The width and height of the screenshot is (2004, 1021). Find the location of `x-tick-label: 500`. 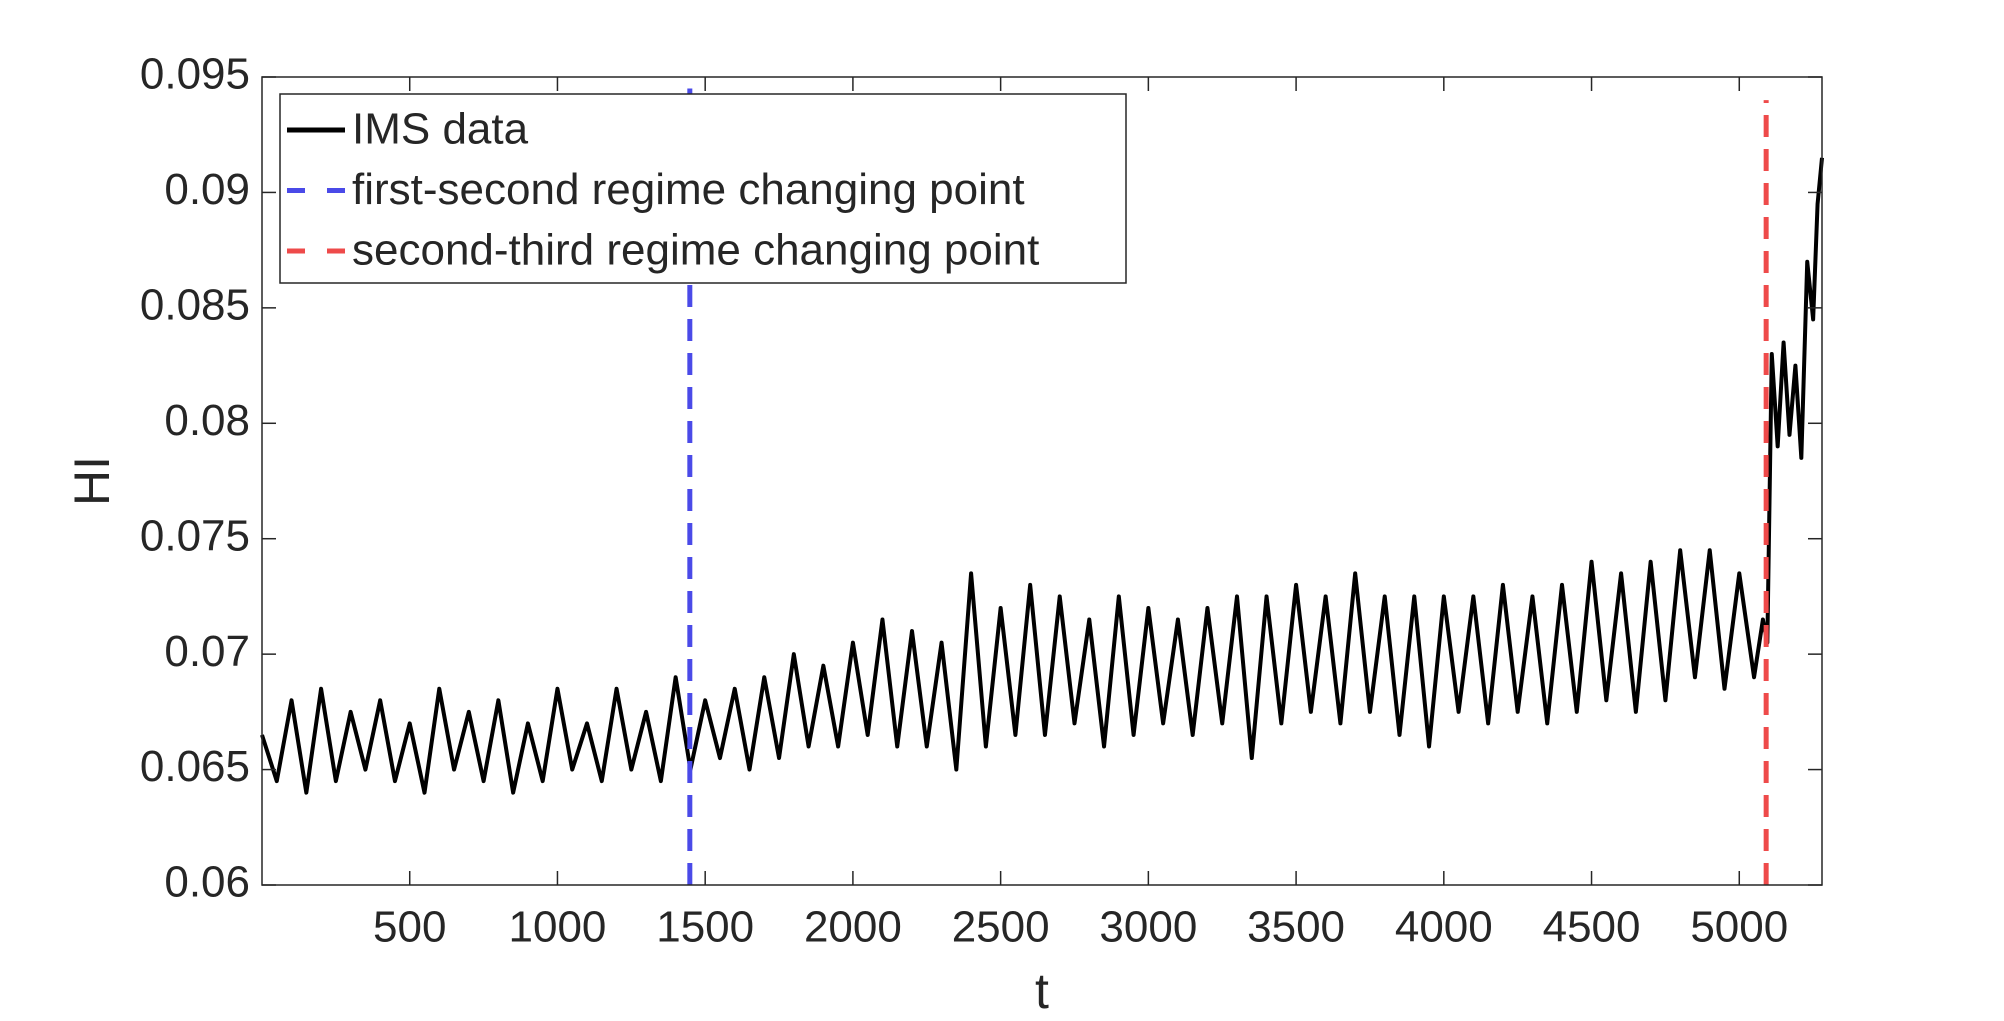

x-tick-label: 500 is located at coordinates (409, 927).